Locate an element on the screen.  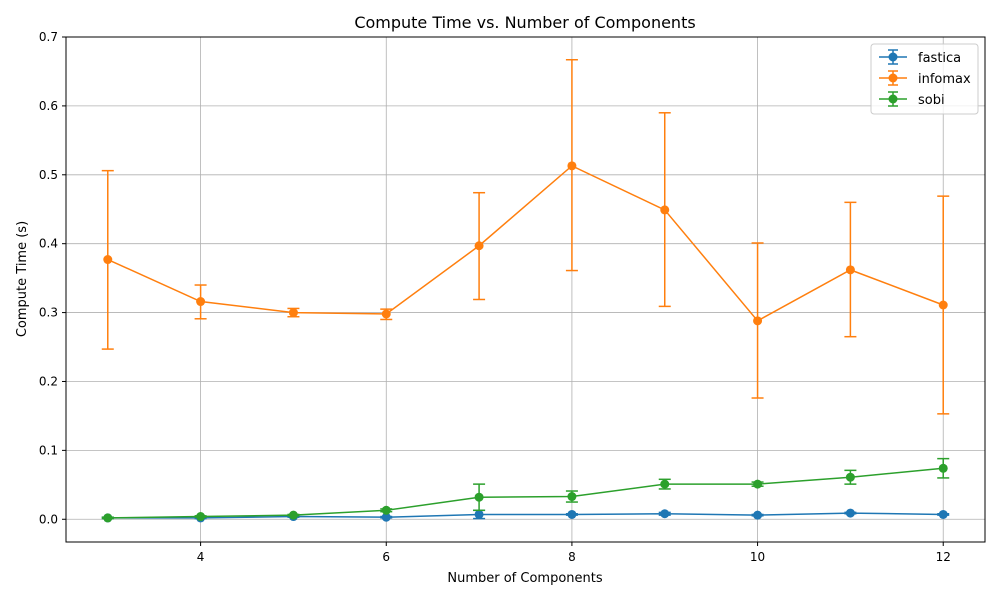
legend-marker-fastica is located at coordinates (893, 57).